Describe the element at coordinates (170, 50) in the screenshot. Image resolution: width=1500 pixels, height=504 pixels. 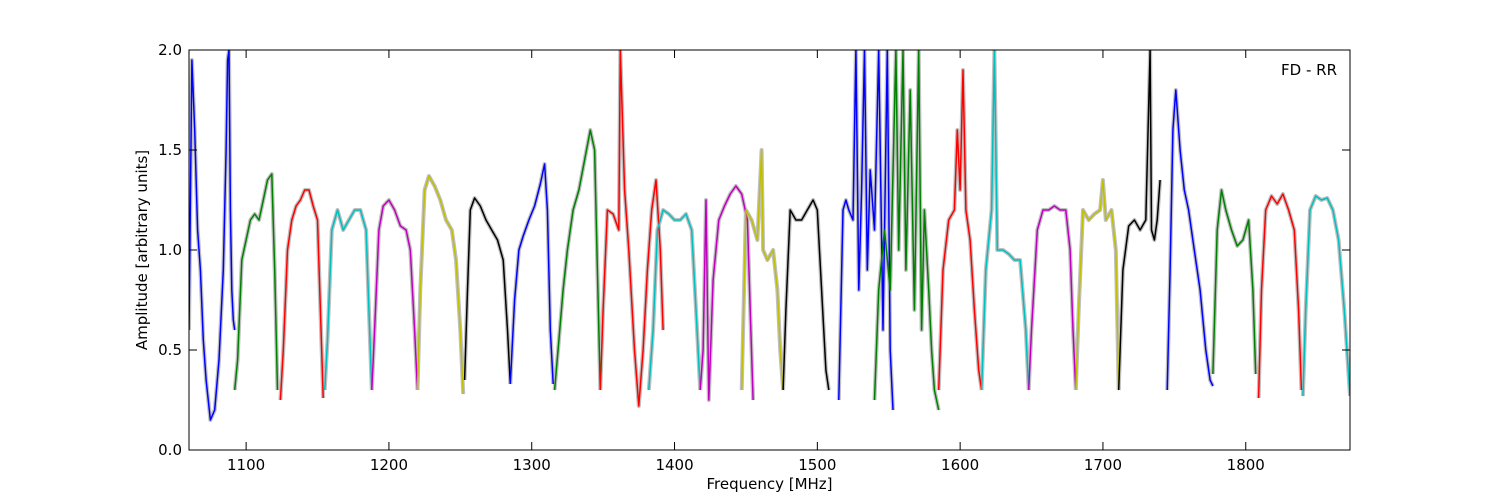
I see `y-tick-label: 2.0` at that location.